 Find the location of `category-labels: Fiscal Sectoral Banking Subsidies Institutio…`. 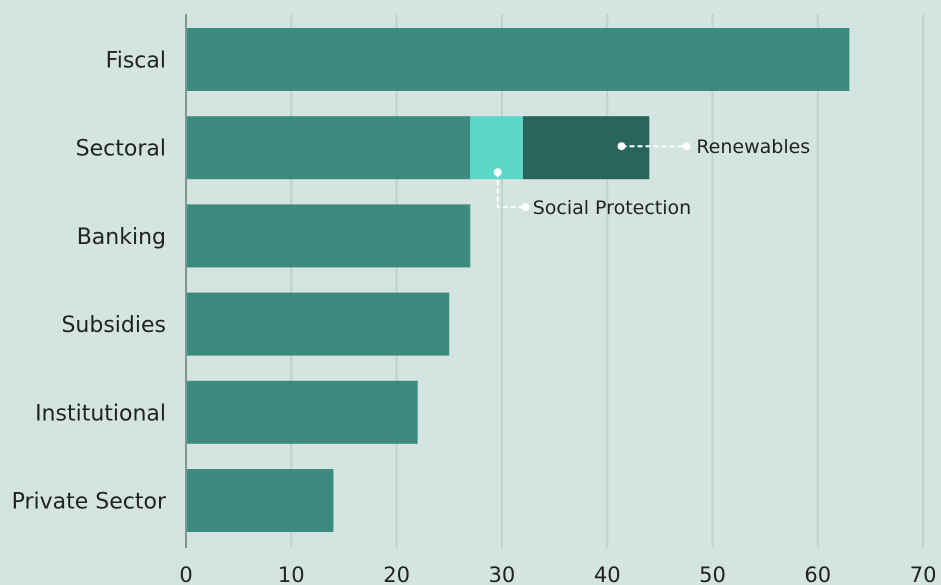

category-labels: Fiscal Sectoral Banking Subsidies Institutio… is located at coordinates (89, 282).